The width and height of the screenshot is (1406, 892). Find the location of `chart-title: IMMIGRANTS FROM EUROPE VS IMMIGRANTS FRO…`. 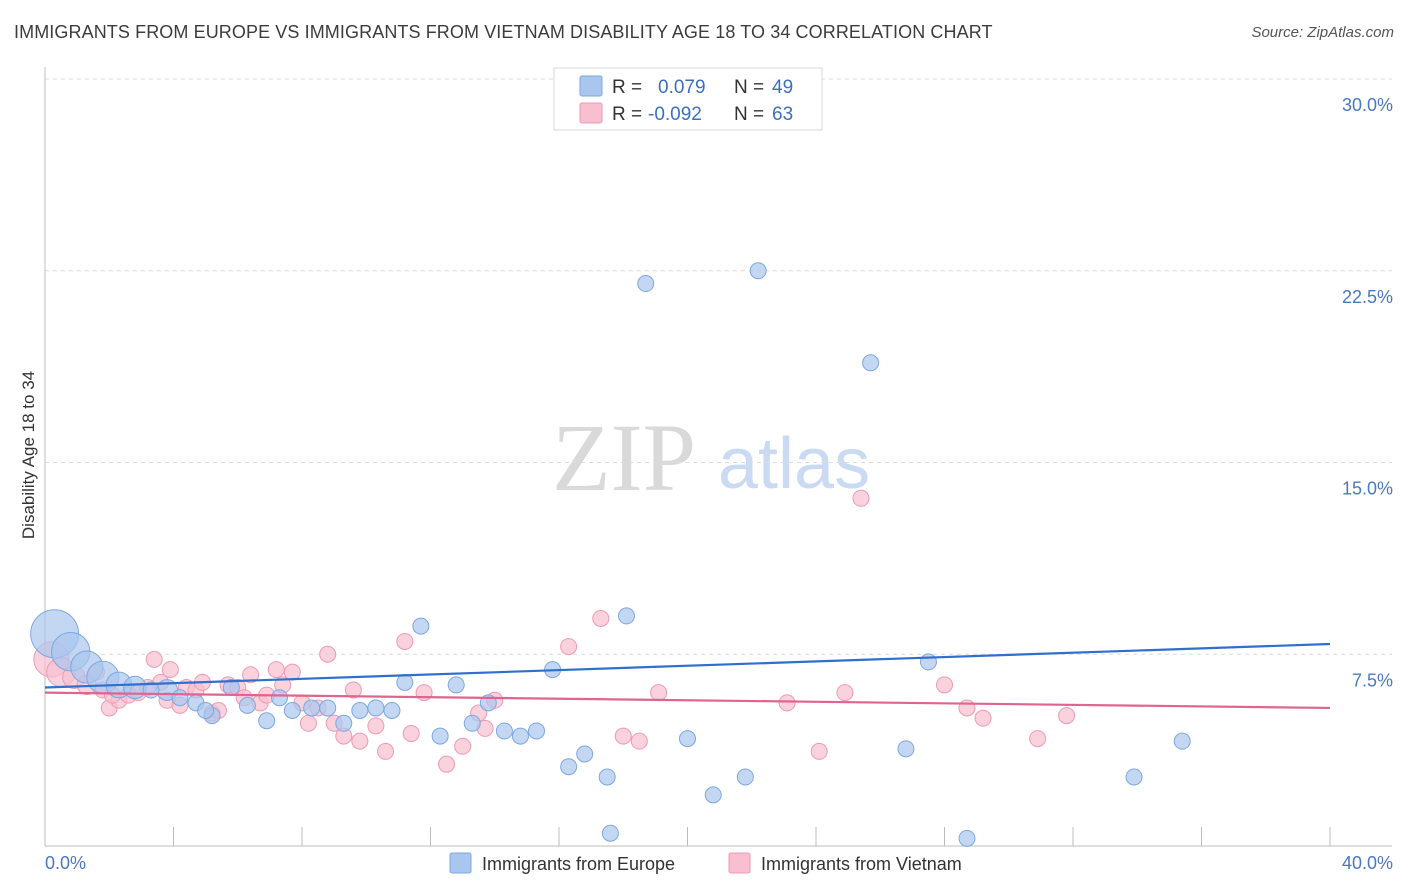

chart-title: IMMIGRANTS FROM EUROPE VS IMMIGRANTS FRO… is located at coordinates (503, 32).